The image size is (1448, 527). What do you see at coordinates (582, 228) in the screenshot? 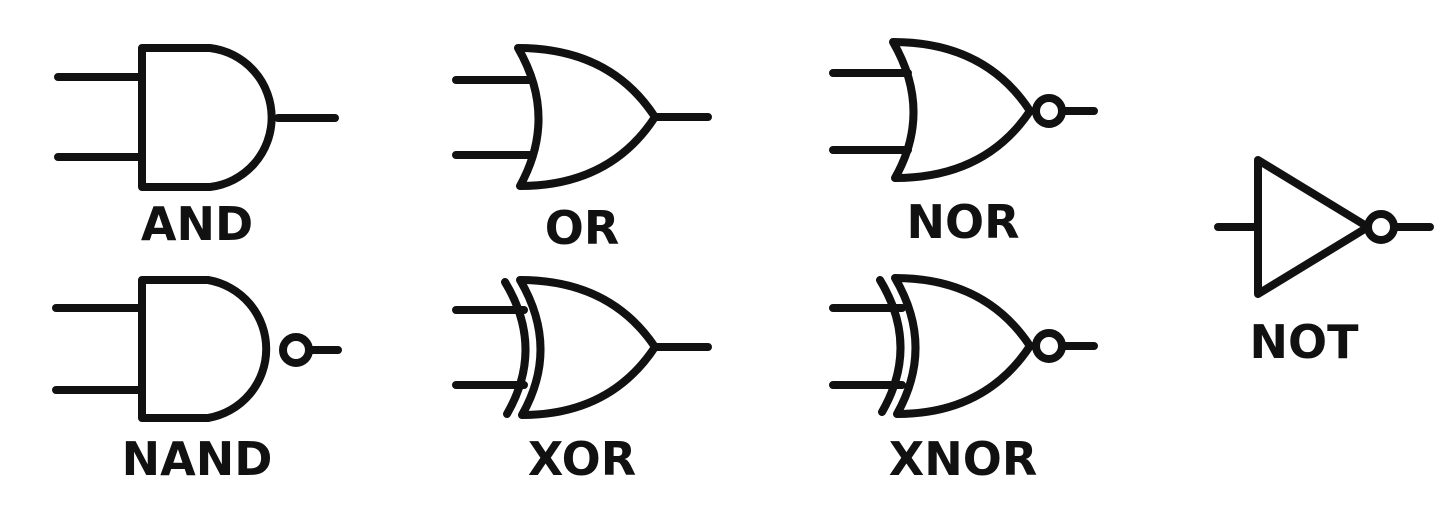
I see `or-gate-label: OR` at bounding box center [582, 228].